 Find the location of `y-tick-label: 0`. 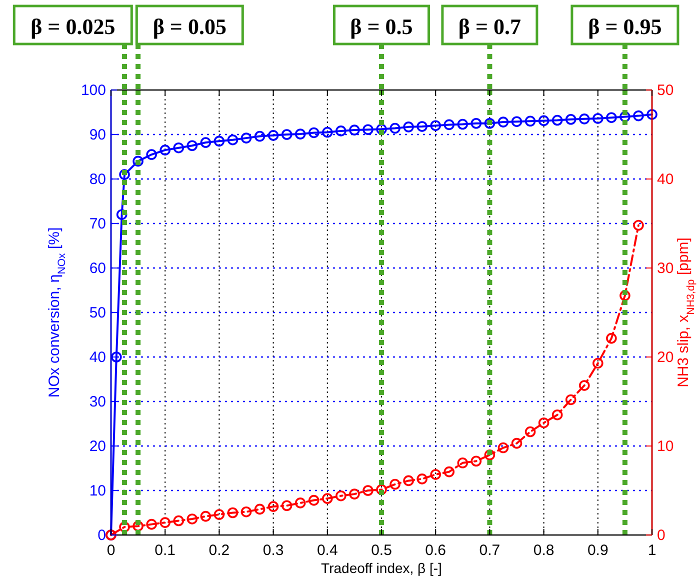

y-tick-label: 0 is located at coordinates (102, 535).